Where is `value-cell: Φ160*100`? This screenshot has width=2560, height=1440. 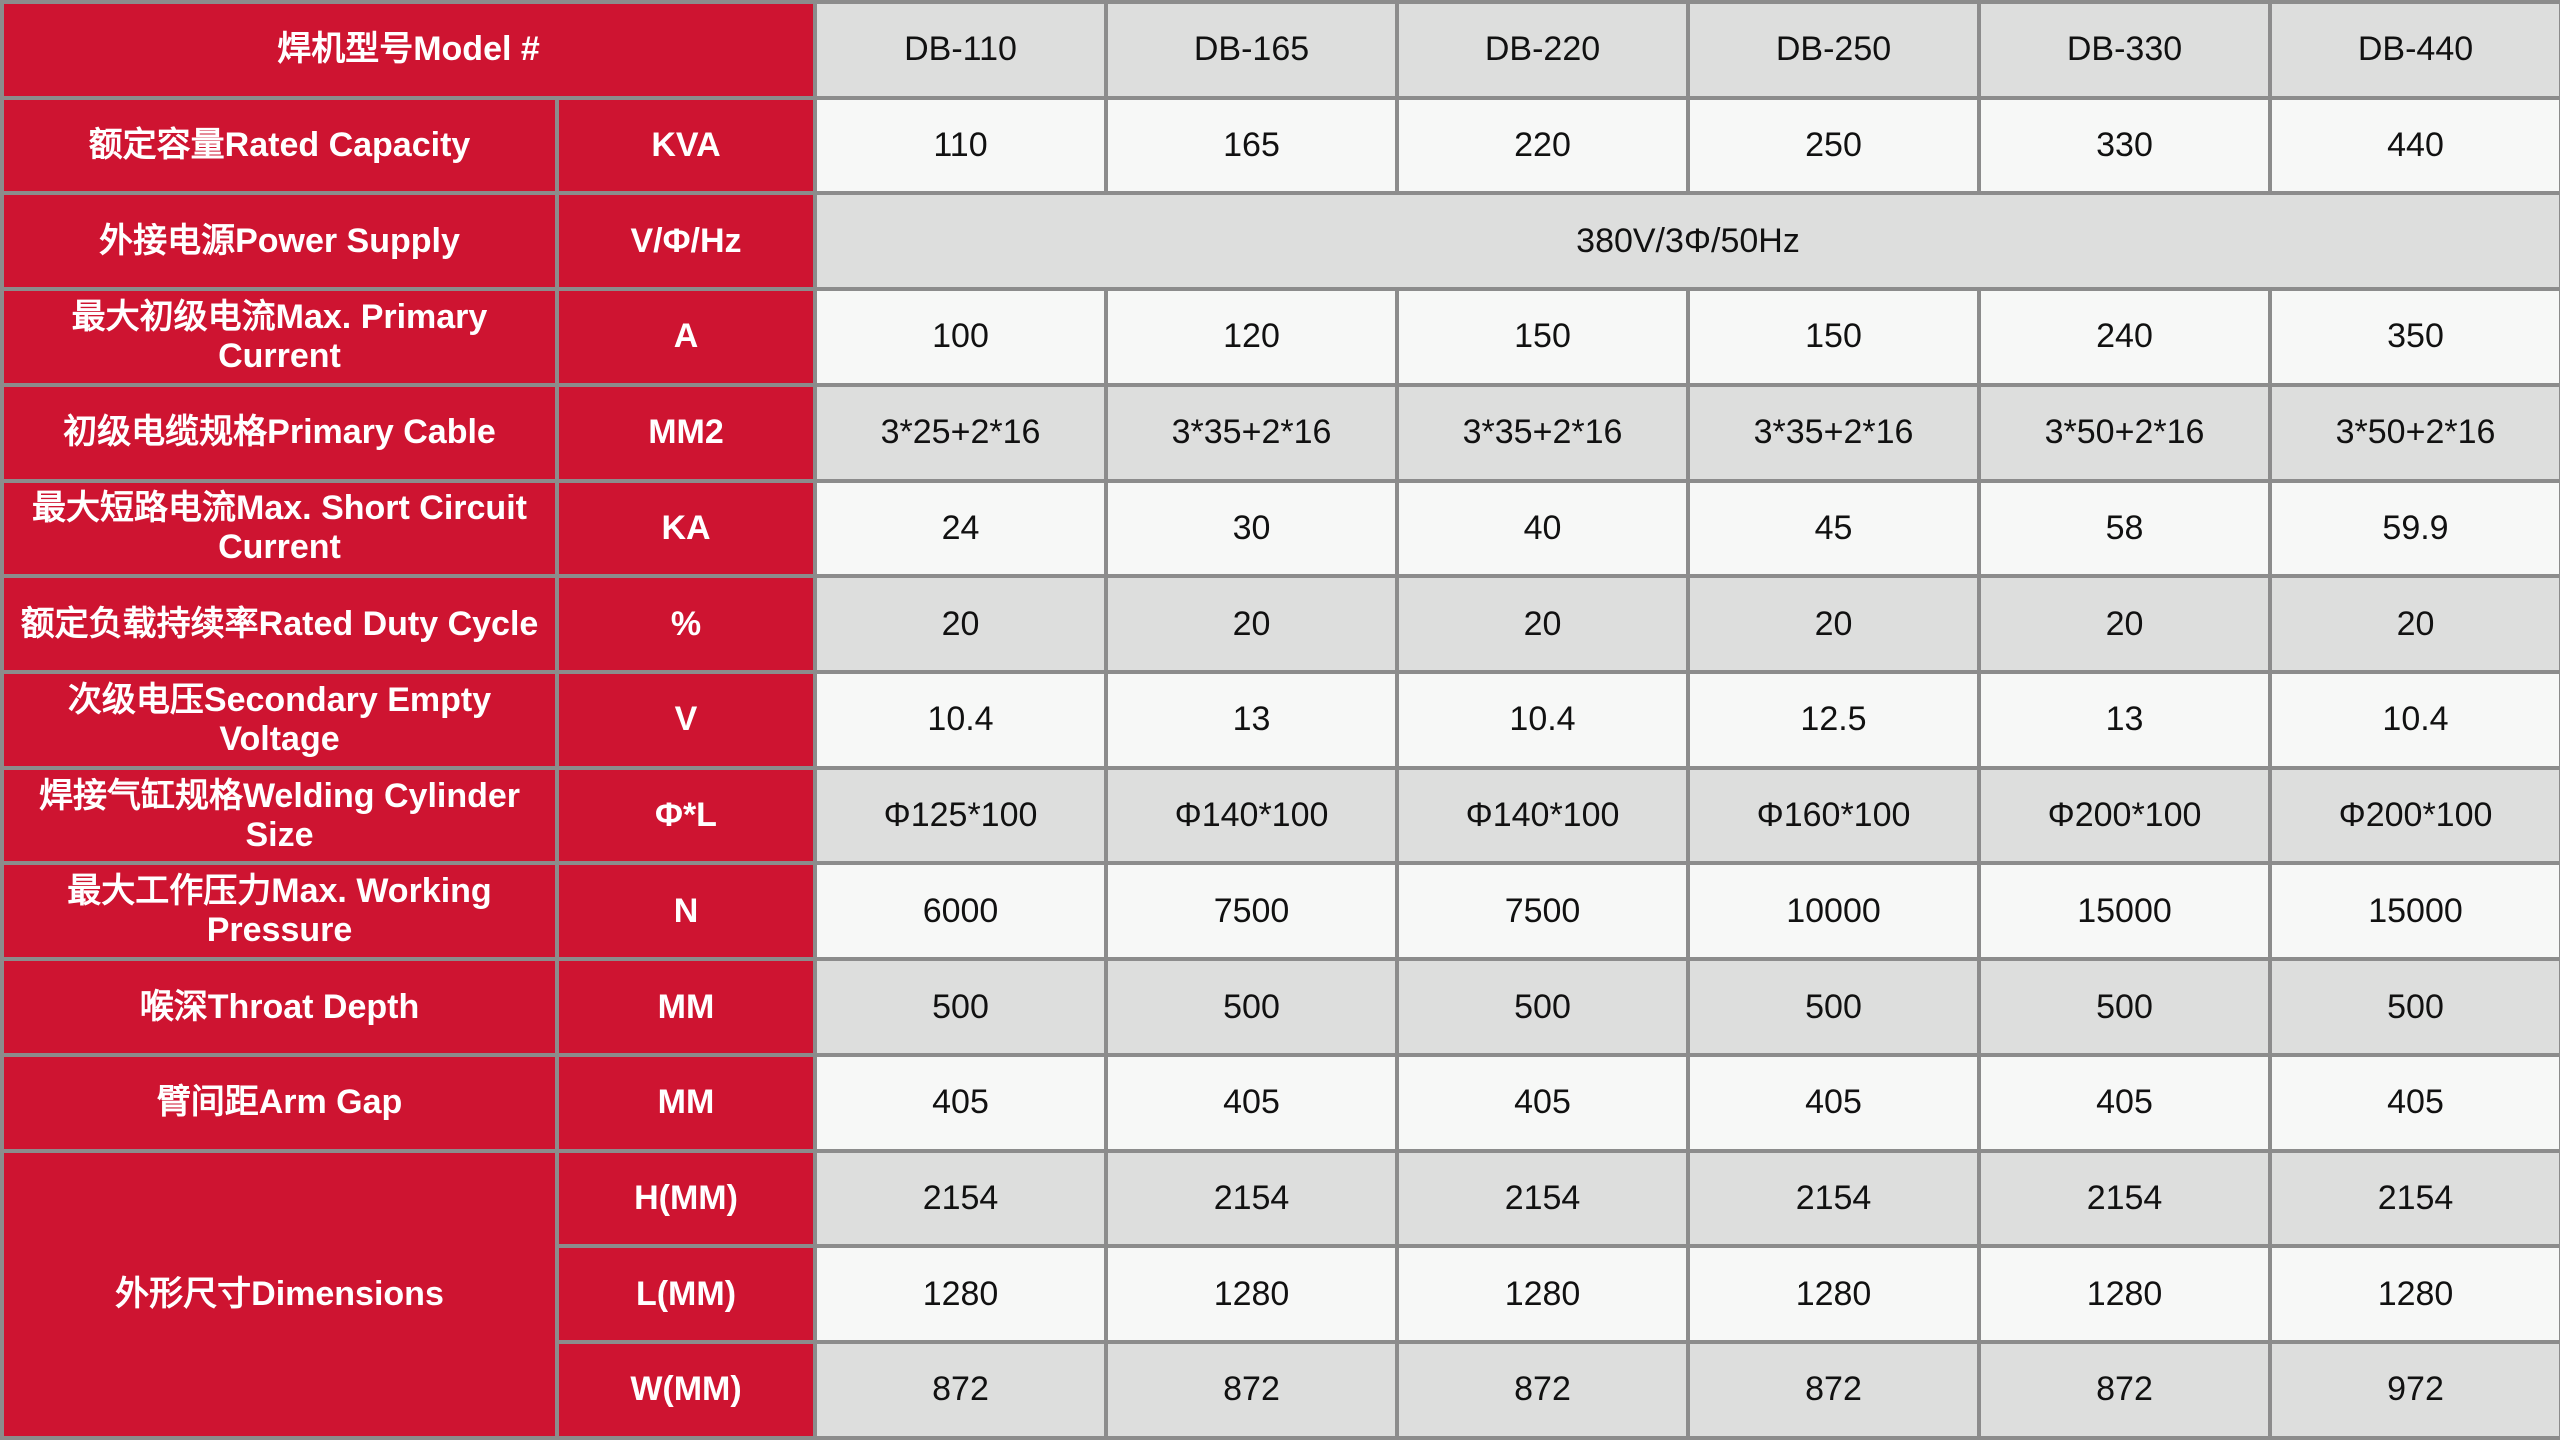
value-cell: Φ160*100 is located at coordinates (1834, 815).